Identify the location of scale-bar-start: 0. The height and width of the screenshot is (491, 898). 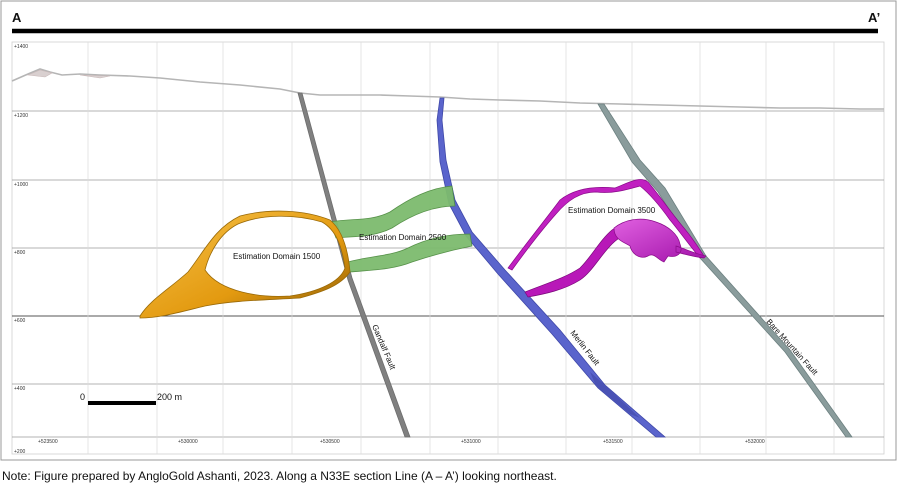
(82, 397).